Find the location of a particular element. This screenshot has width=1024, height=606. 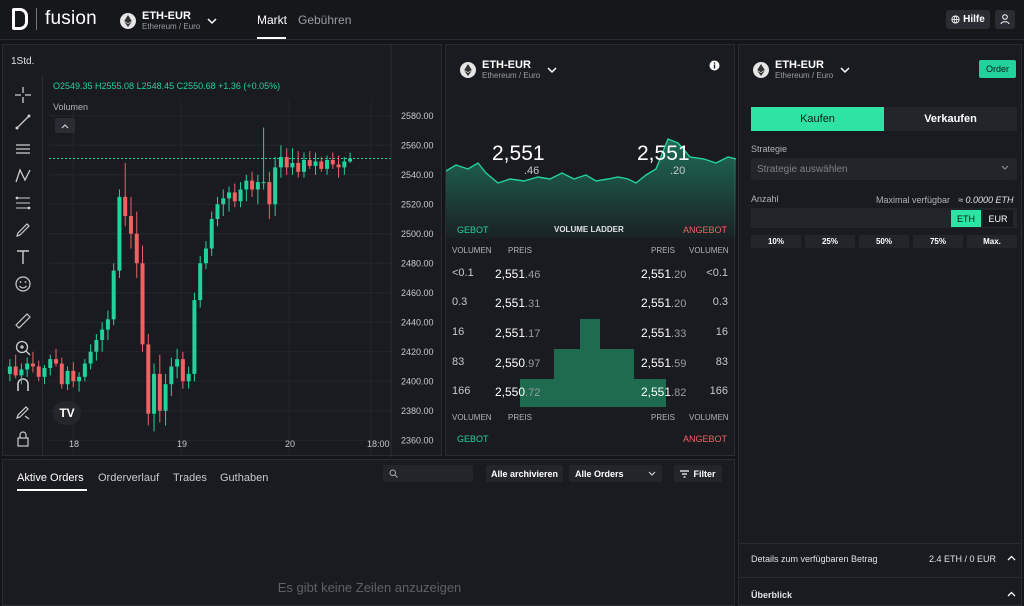

ask-price: 2,551.33 is located at coordinates (663, 333).